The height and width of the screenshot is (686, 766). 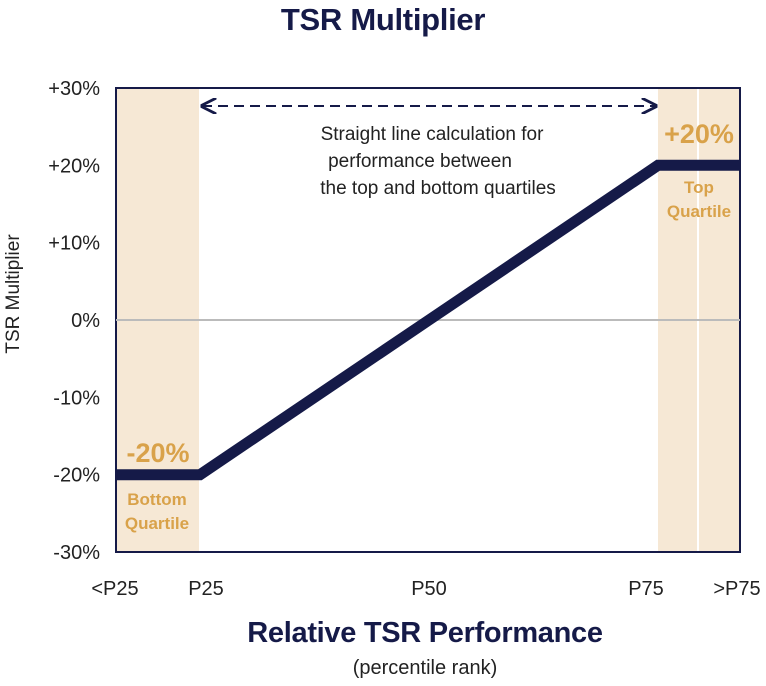 What do you see at coordinates (74, 166) in the screenshot?
I see `y-tick-label: +20%` at bounding box center [74, 166].